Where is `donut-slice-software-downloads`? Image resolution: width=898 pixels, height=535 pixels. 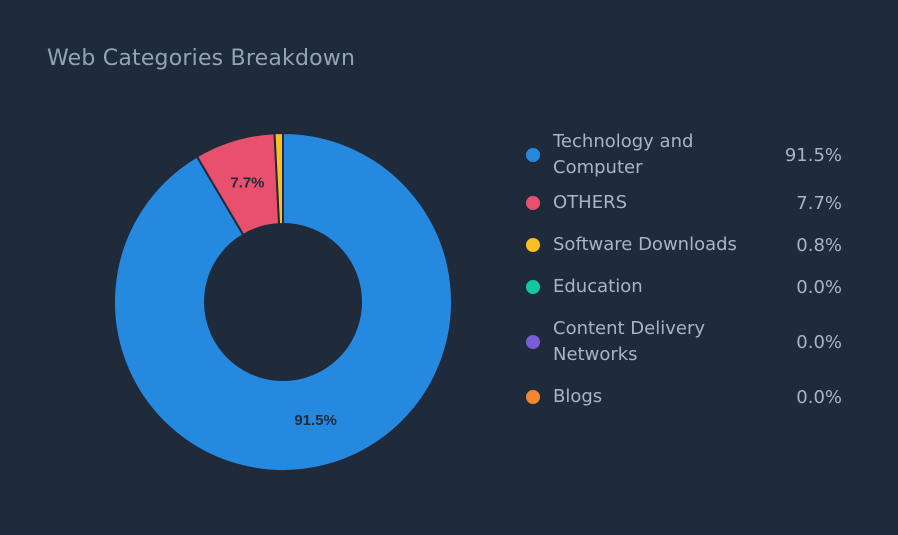
donut-slice-software-downloads is located at coordinates (278, 178).